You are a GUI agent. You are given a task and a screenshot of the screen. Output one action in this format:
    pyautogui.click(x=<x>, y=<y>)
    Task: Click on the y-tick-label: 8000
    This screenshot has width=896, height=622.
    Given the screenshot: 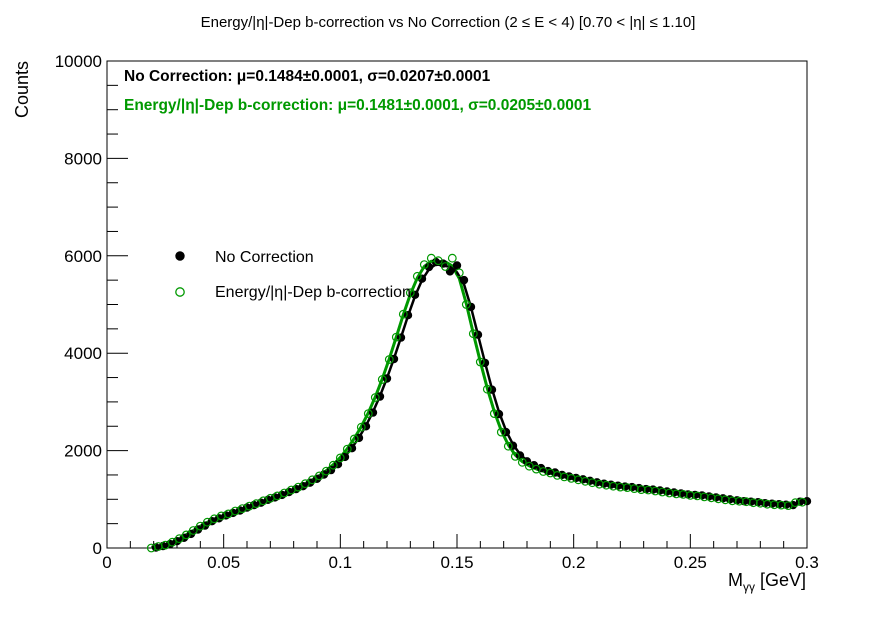 What is the action you would take?
    pyautogui.click(x=83, y=158)
    